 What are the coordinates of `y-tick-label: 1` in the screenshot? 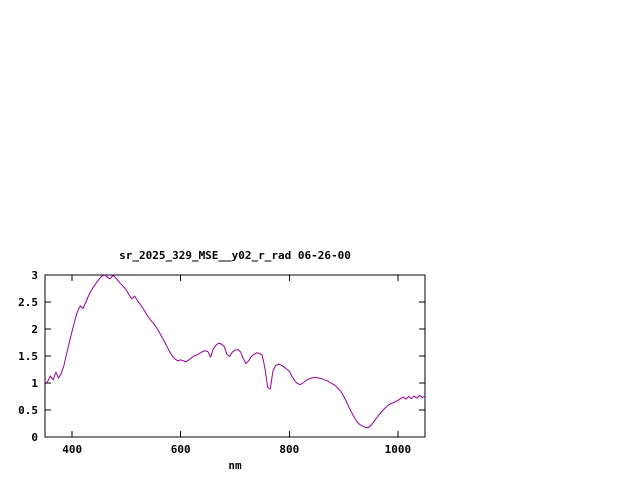 It's located at (34, 383).